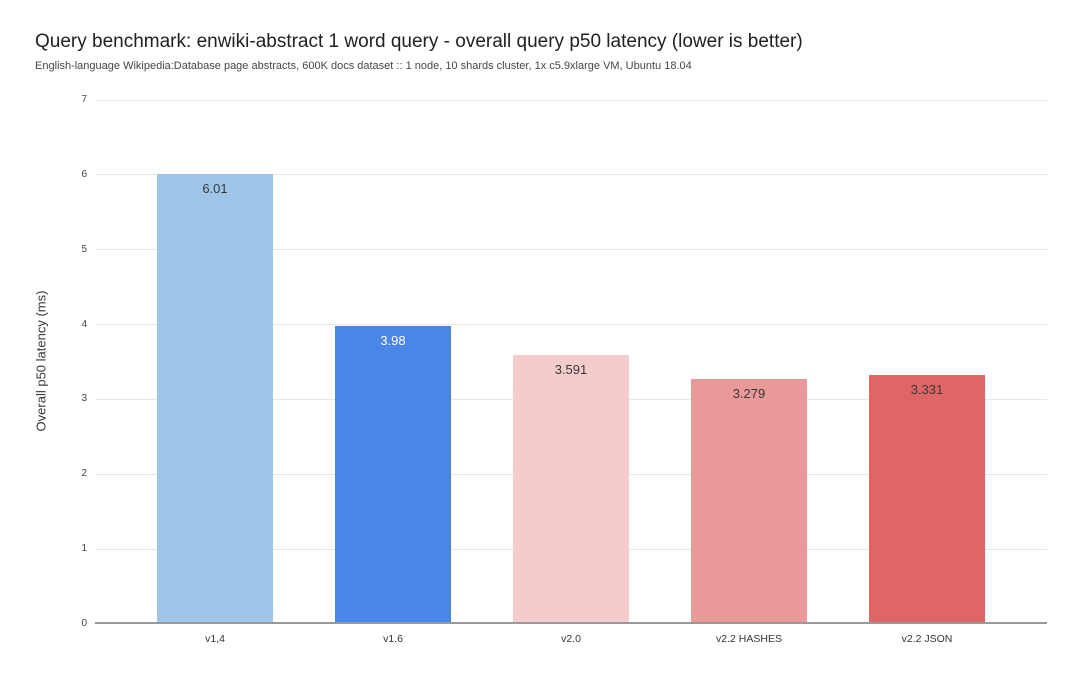  What do you see at coordinates (84, 474) in the screenshot?
I see `y-axis-tick-label: 2` at bounding box center [84, 474].